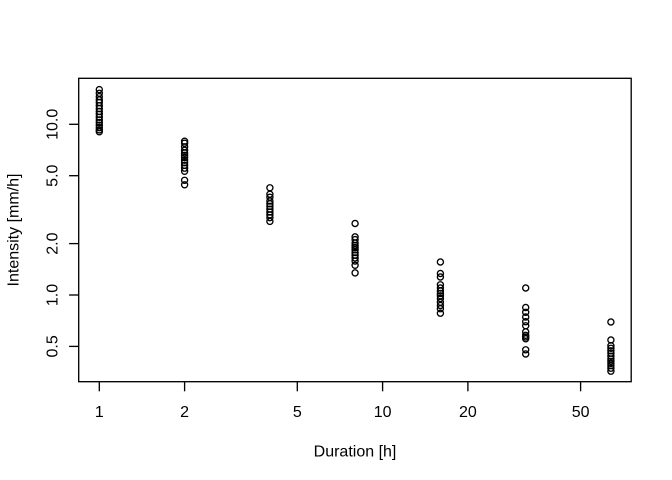 The image size is (672, 480). What do you see at coordinates (581, 412) in the screenshot?
I see `svg-text: 50` at bounding box center [581, 412].